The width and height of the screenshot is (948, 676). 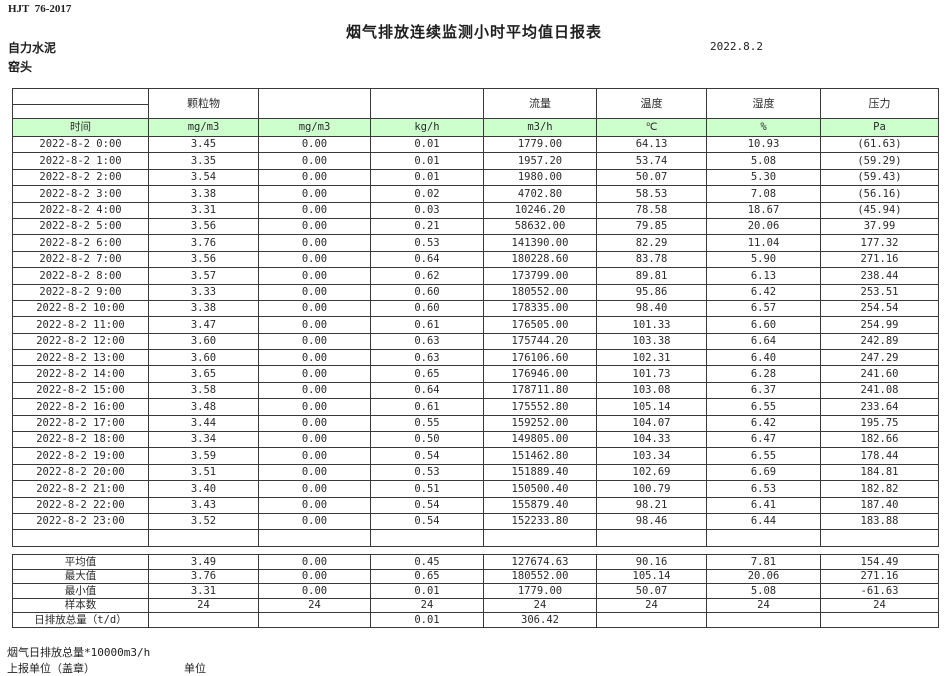 I want to click on value-cell: 6.53, so click(x=763, y=489).